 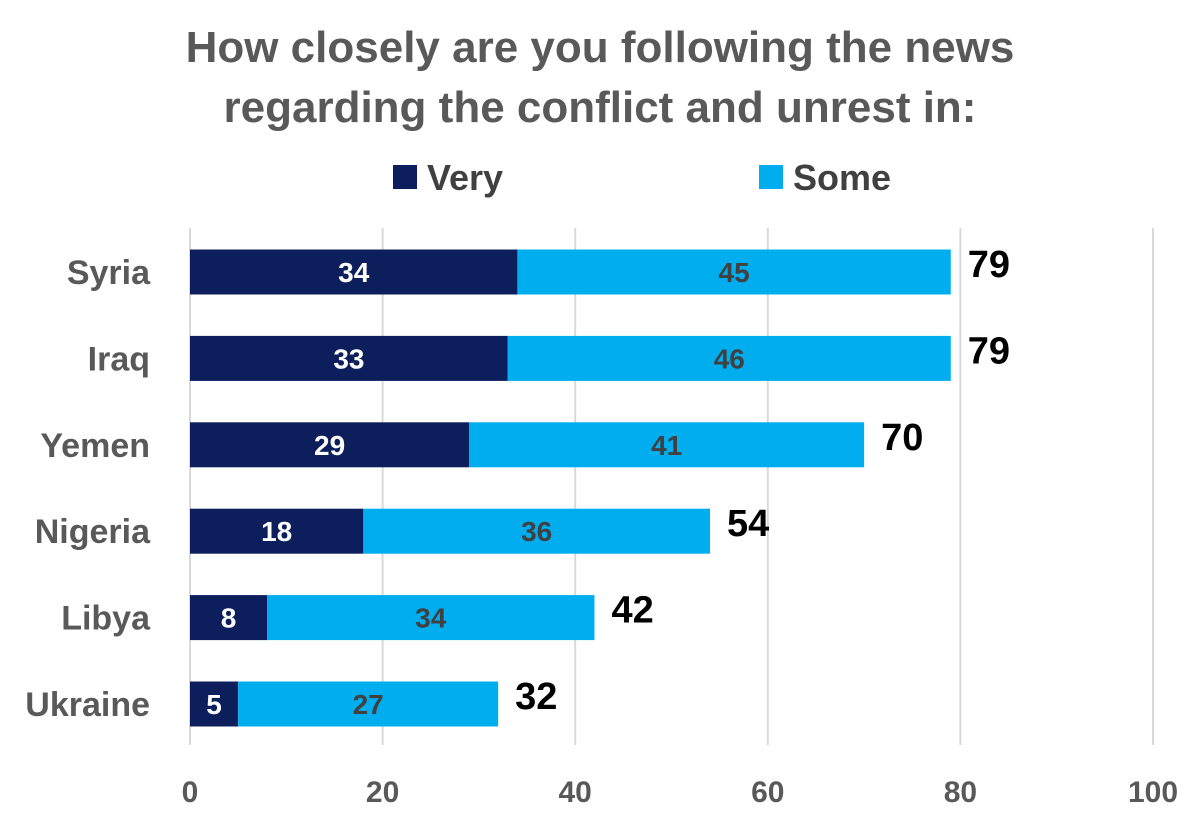 I want to click on data-label-ukraine-very: 5, so click(x=214, y=704).